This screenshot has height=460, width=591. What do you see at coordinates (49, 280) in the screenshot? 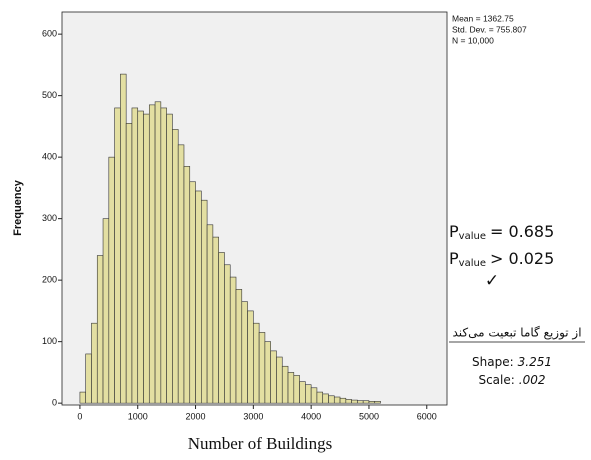
I see `y-tick-label: 200` at bounding box center [49, 280].